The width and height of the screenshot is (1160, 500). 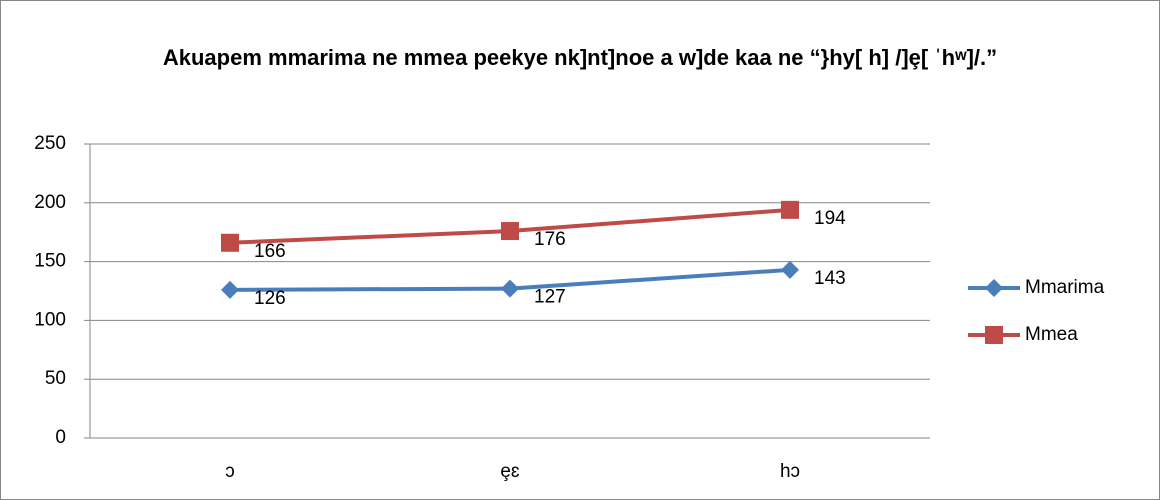 What do you see at coordinates (50, 319) in the screenshot?
I see `y-tick-label: 100` at bounding box center [50, 319].